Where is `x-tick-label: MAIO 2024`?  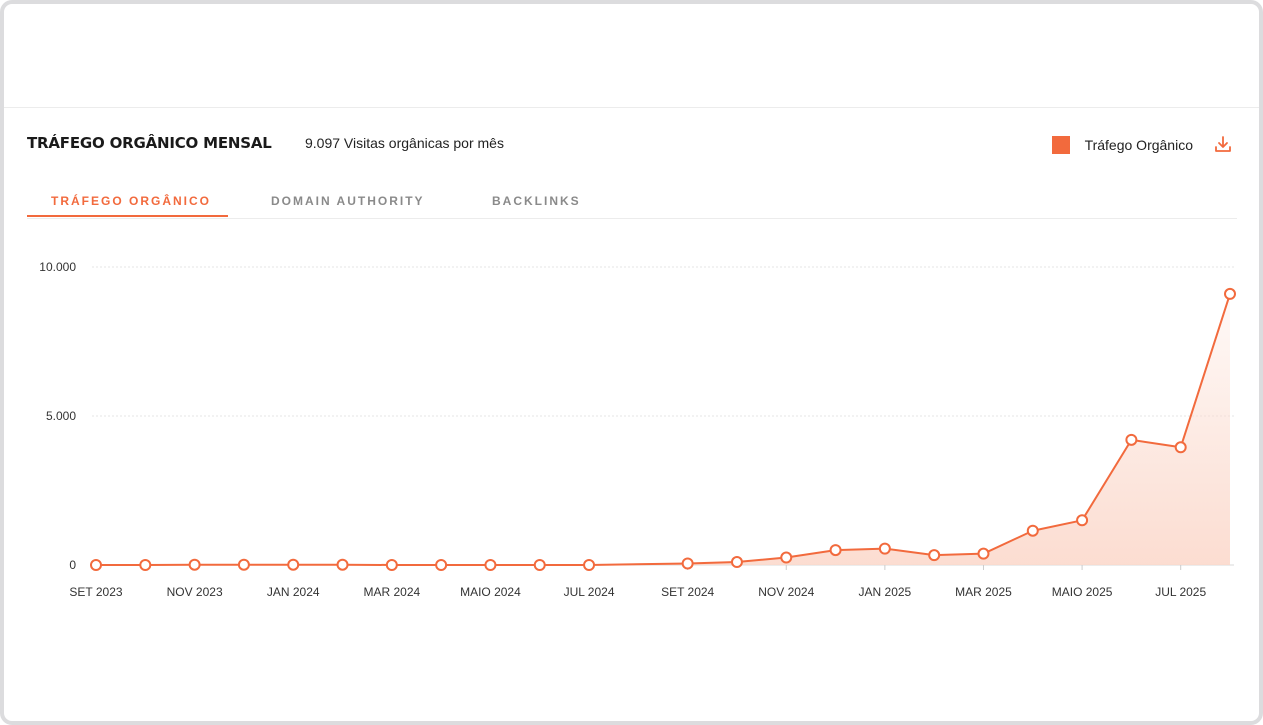 x-tick-label: MAIO 2024 is located at coordinates (490, 592).